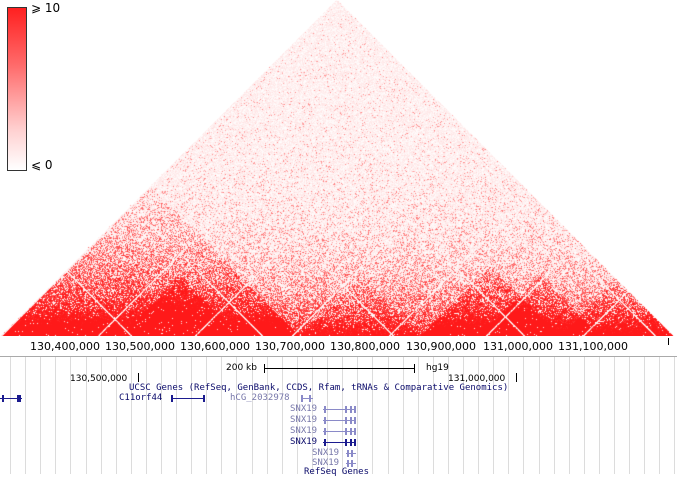  What do you see at coordinates (140, 346) in the screenshot?
I see `coord-tick-label: 130,500,000` at bounding box center [140, 346].